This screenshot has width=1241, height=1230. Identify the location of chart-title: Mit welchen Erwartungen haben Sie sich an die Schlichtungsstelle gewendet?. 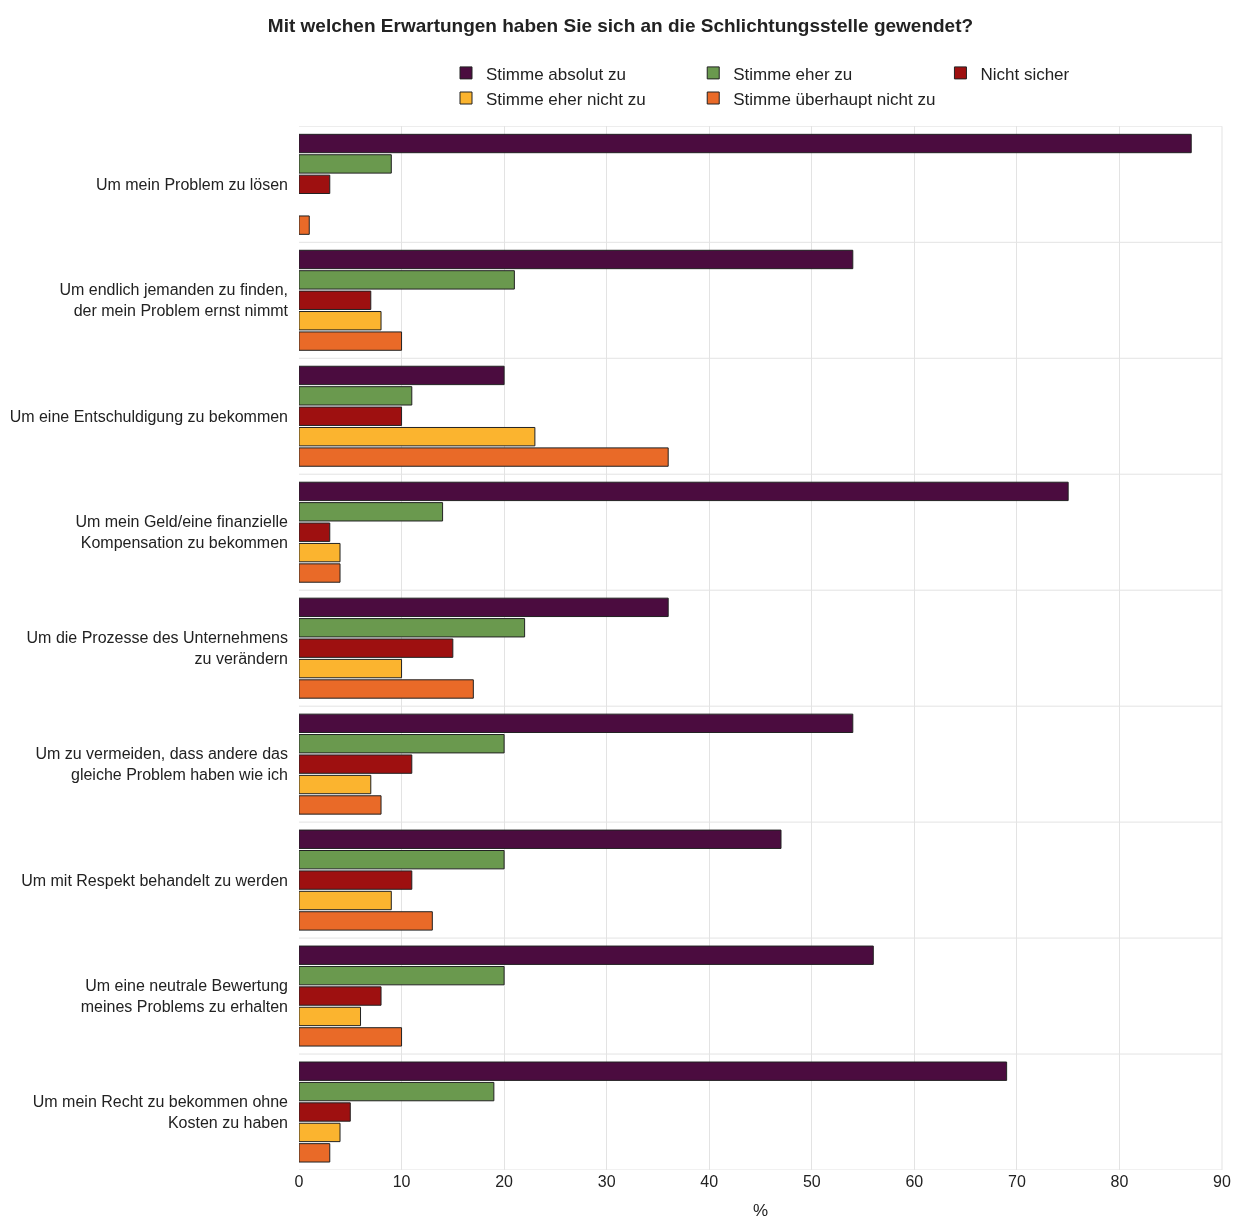
(620, 25).